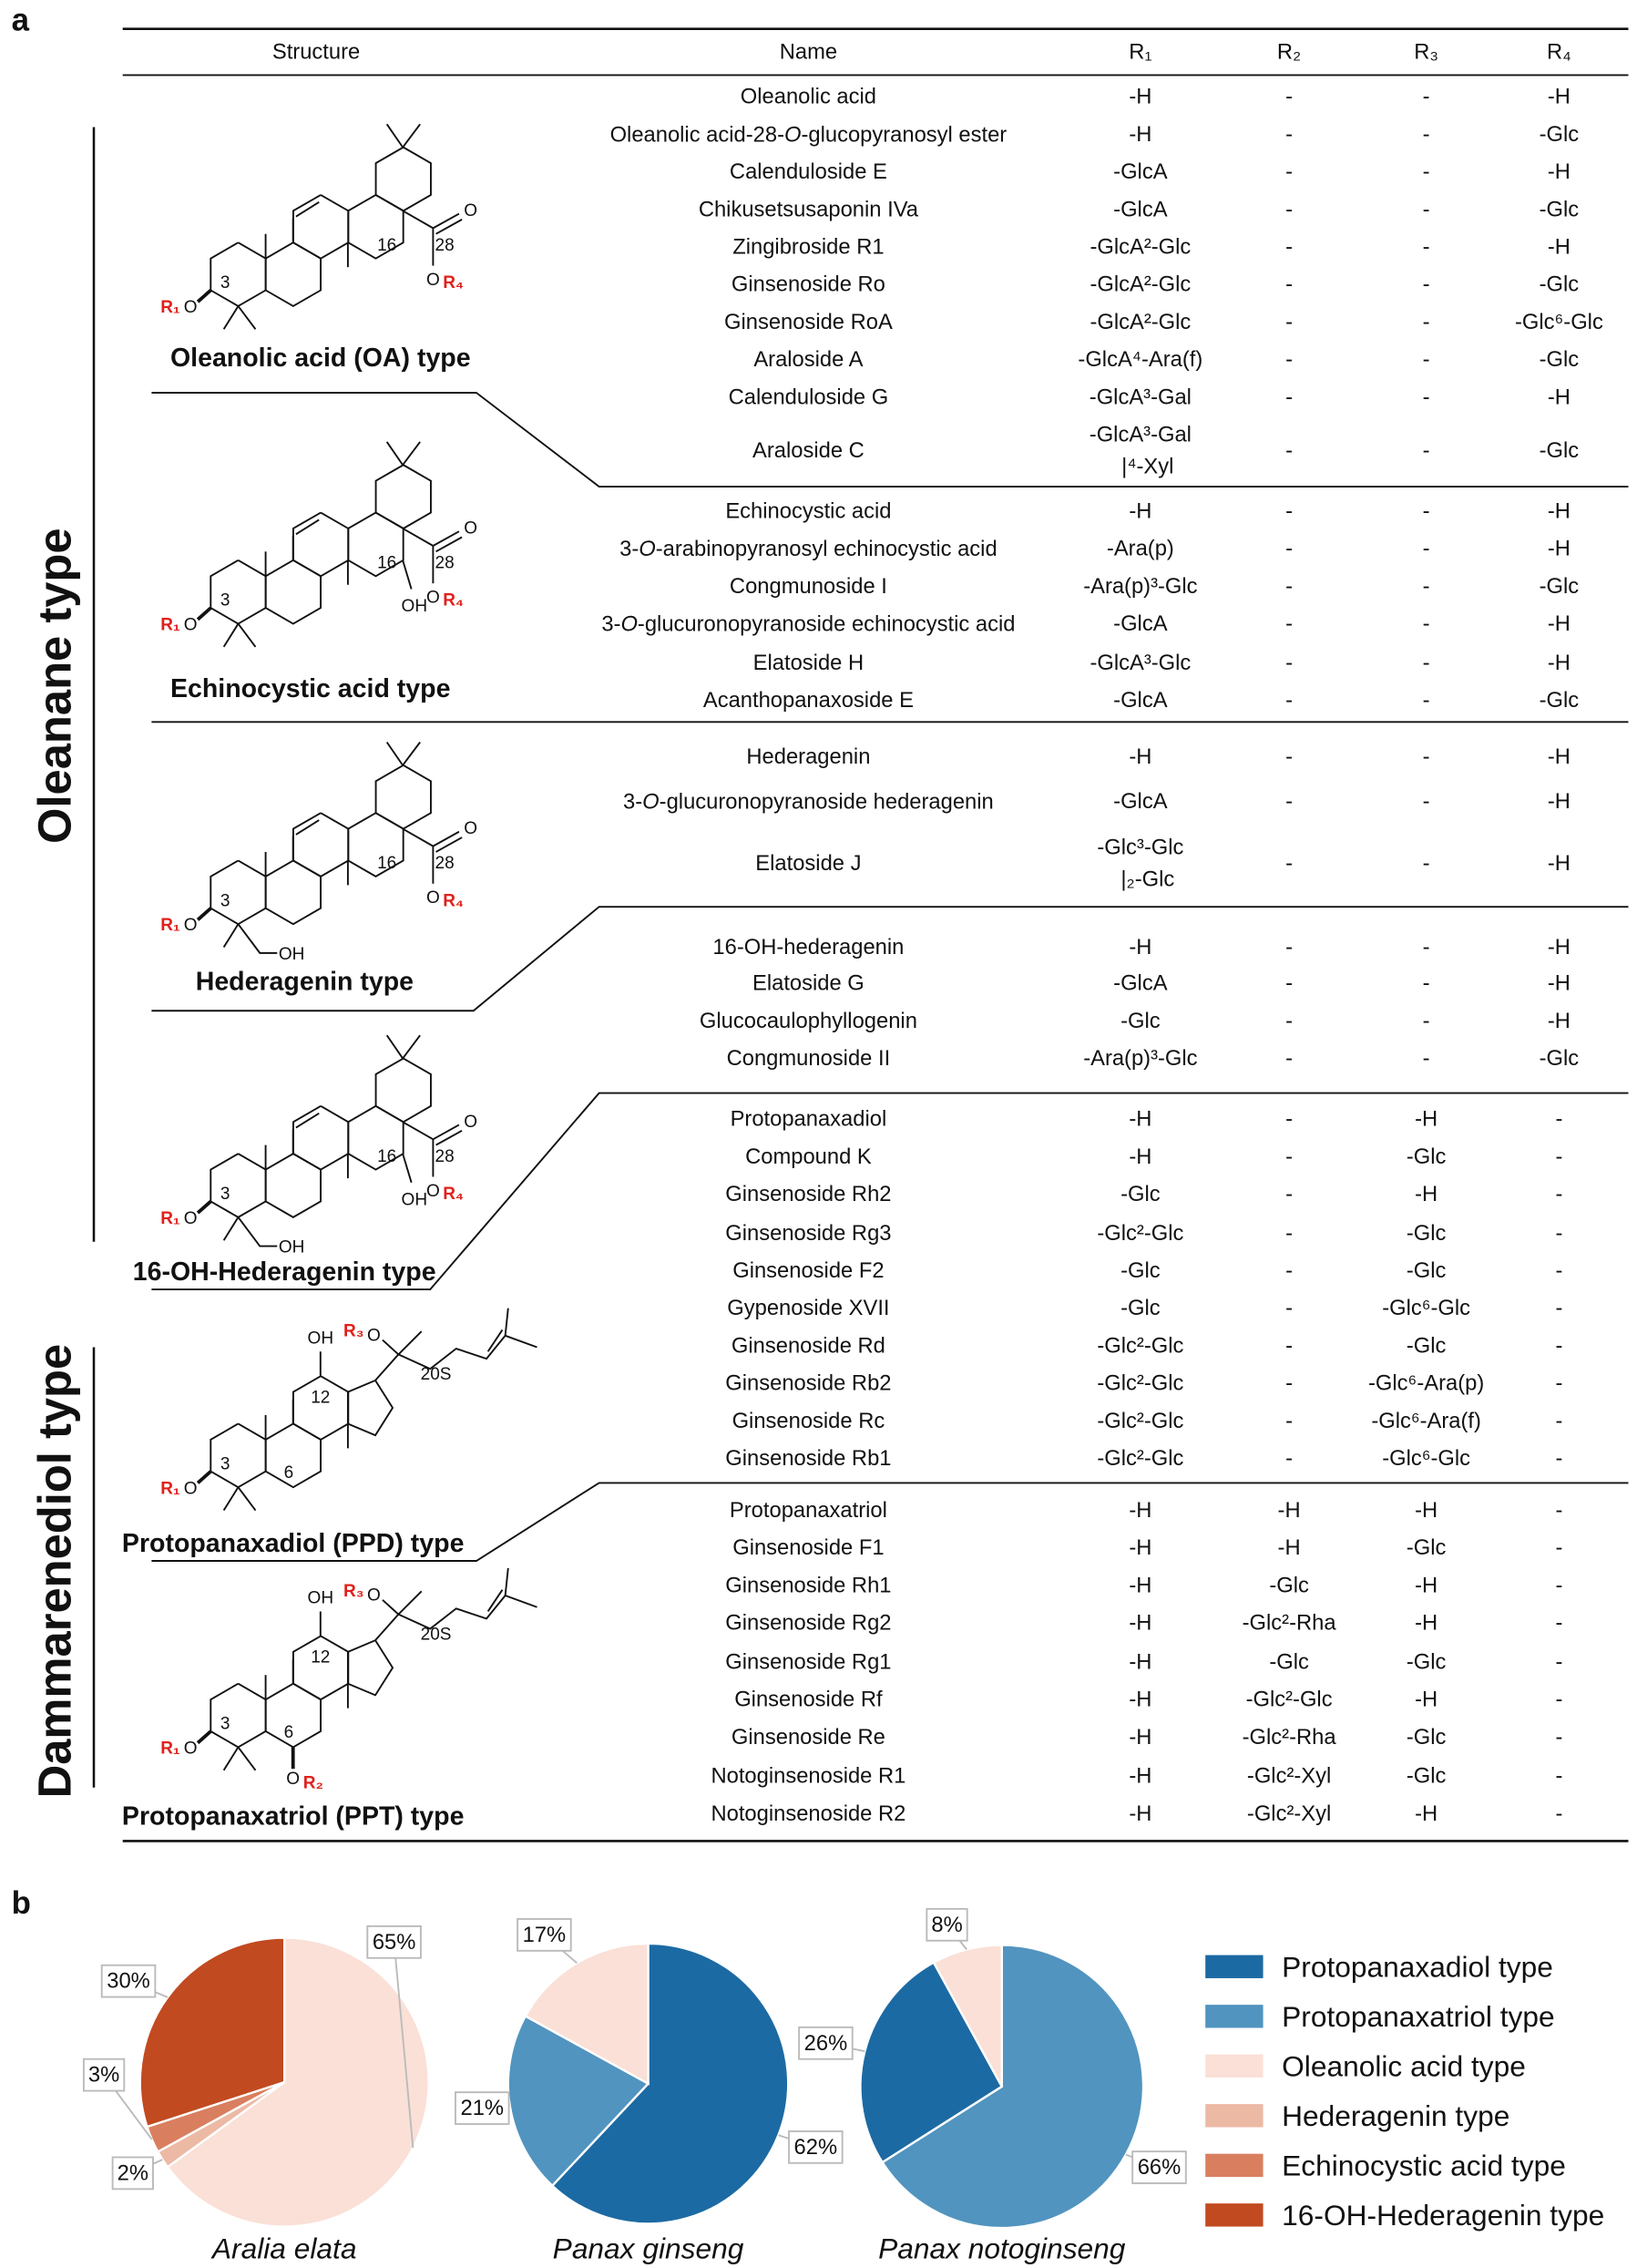  Describe the element at coordinates (55, 1571) in the screenshot. I see `family-label: Dammarenediol type` at that location.